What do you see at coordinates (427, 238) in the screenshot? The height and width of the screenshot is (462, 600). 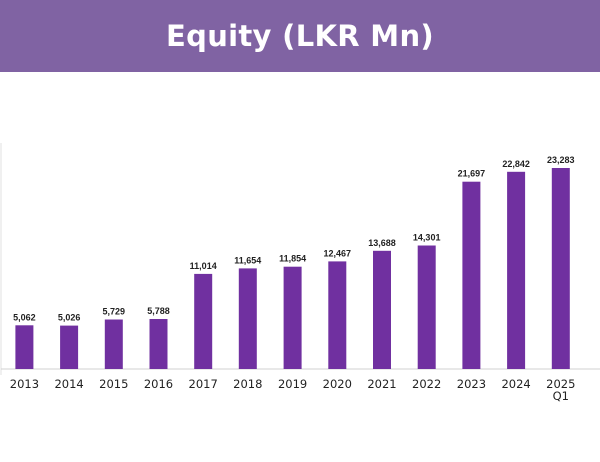 I see `bar-value-label: 14,301` at bounding box center [427, 238].